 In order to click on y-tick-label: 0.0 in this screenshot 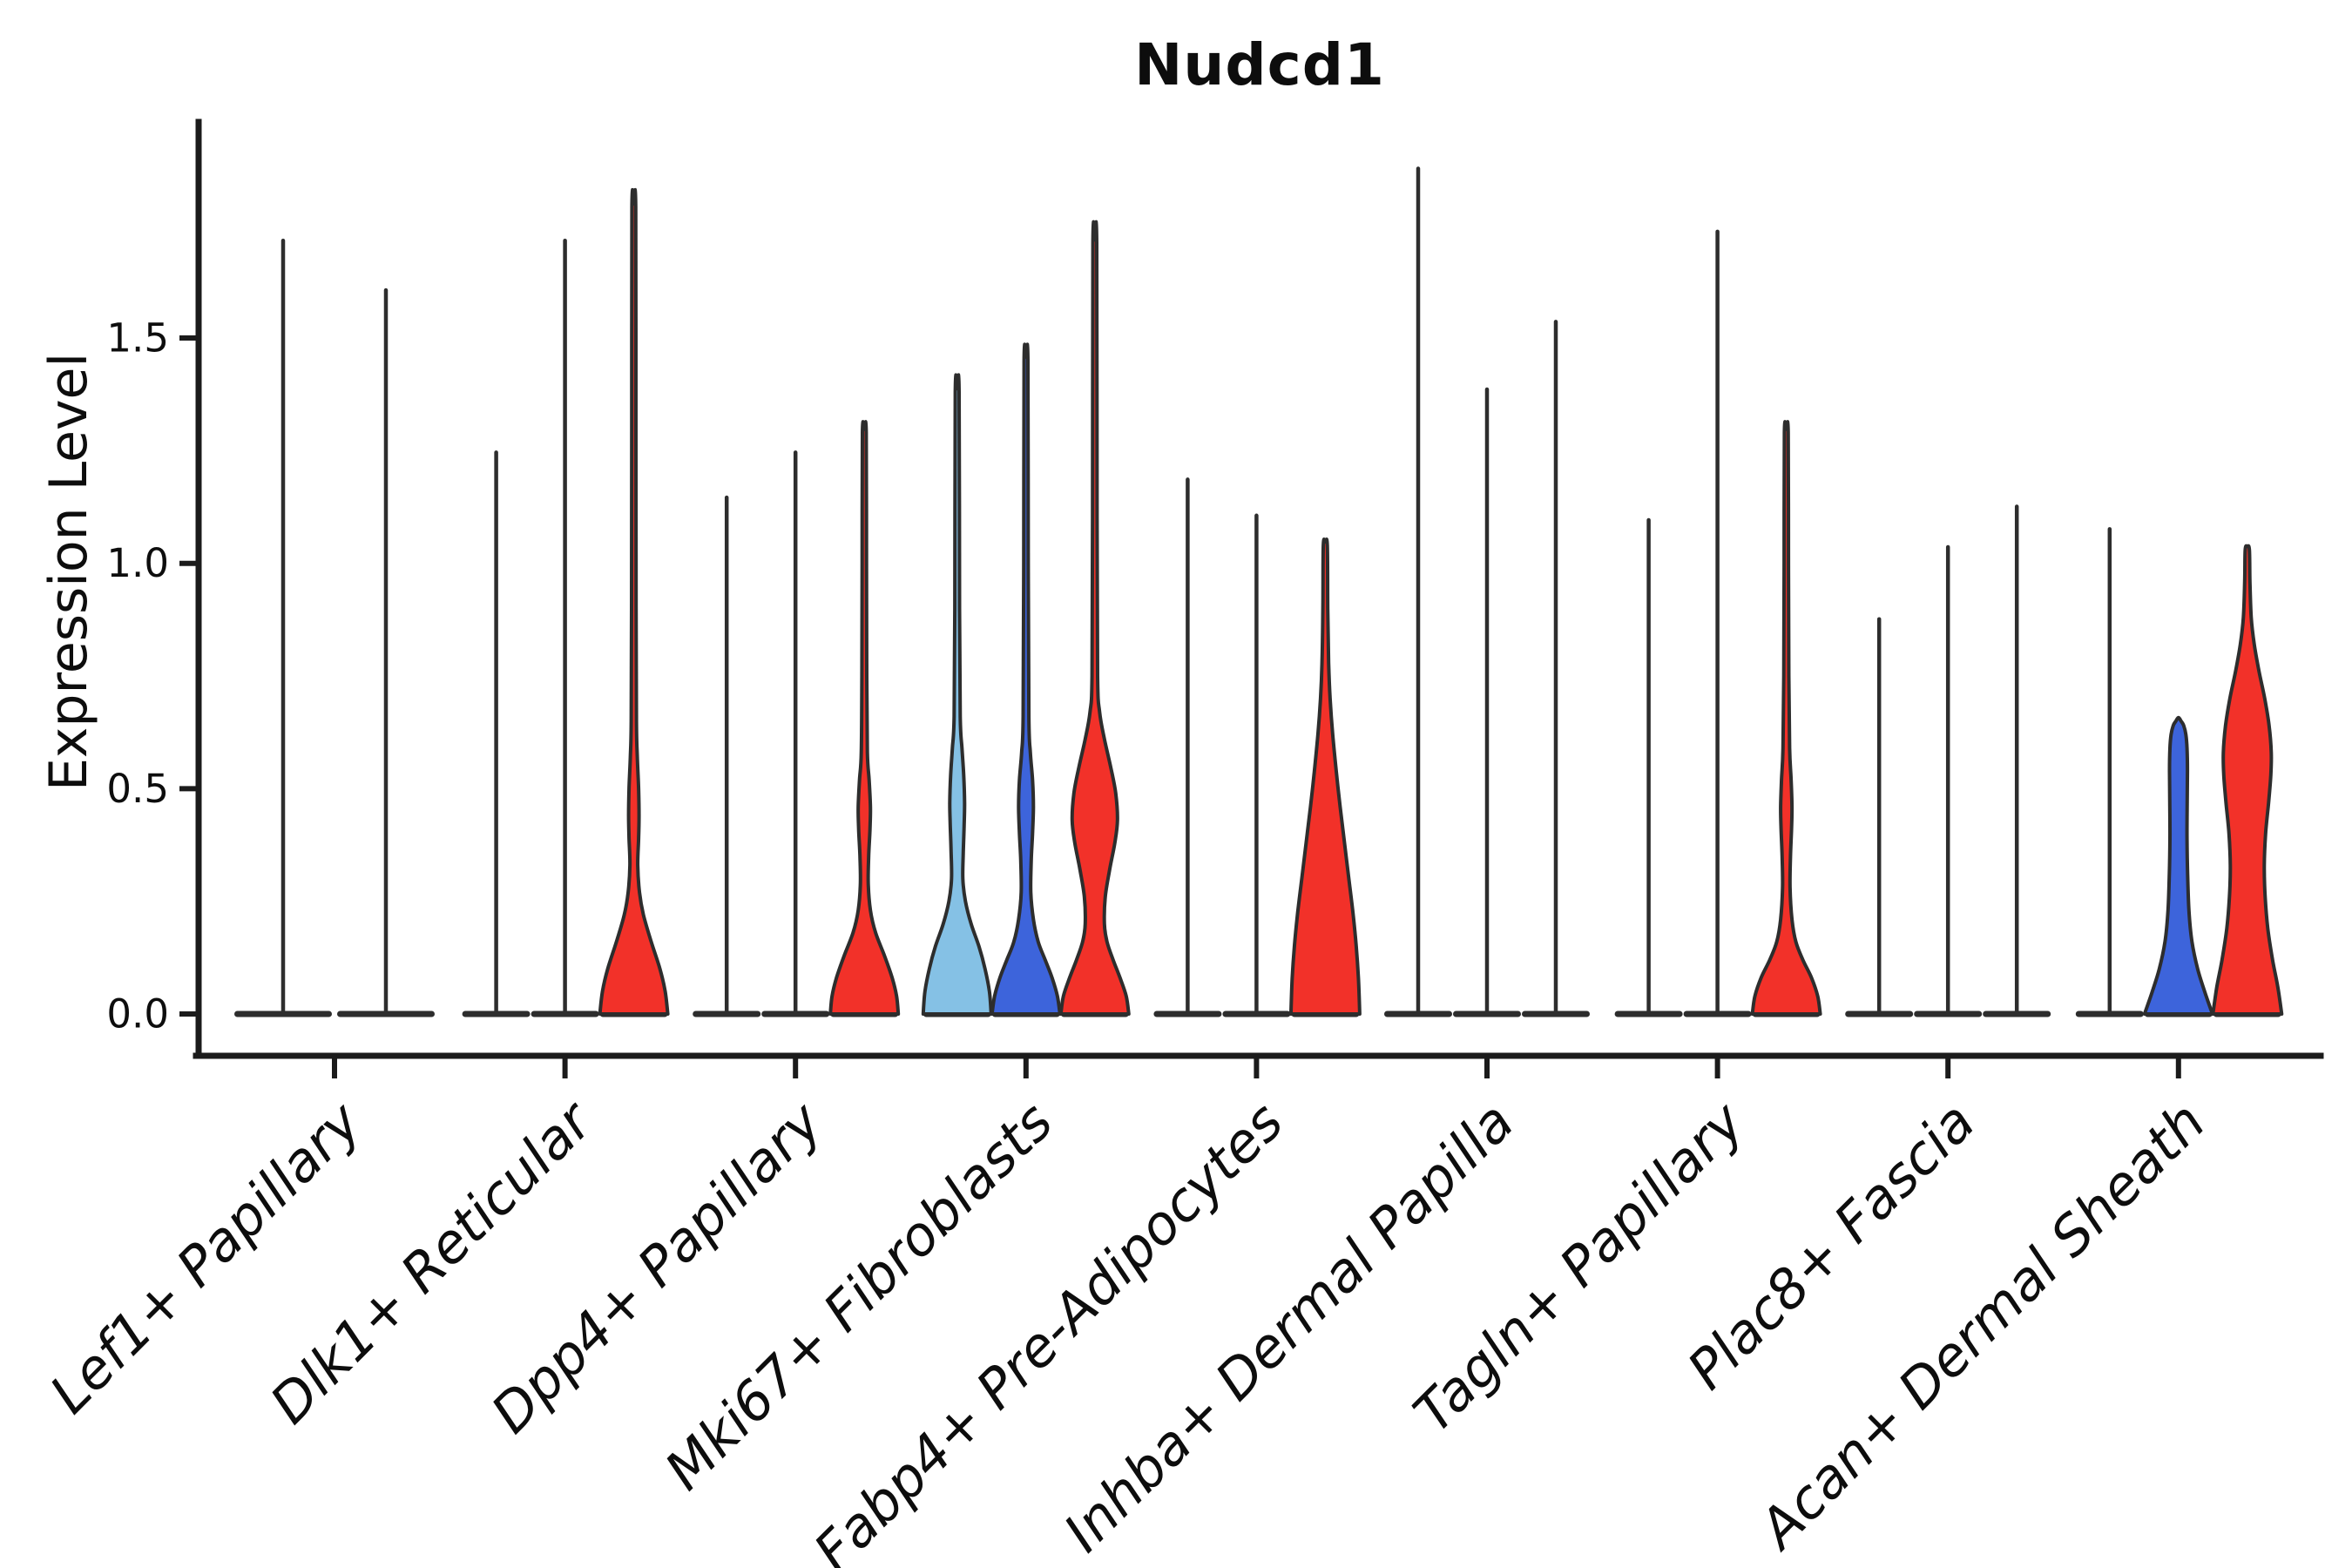, I will do `click(137, 1014)`.